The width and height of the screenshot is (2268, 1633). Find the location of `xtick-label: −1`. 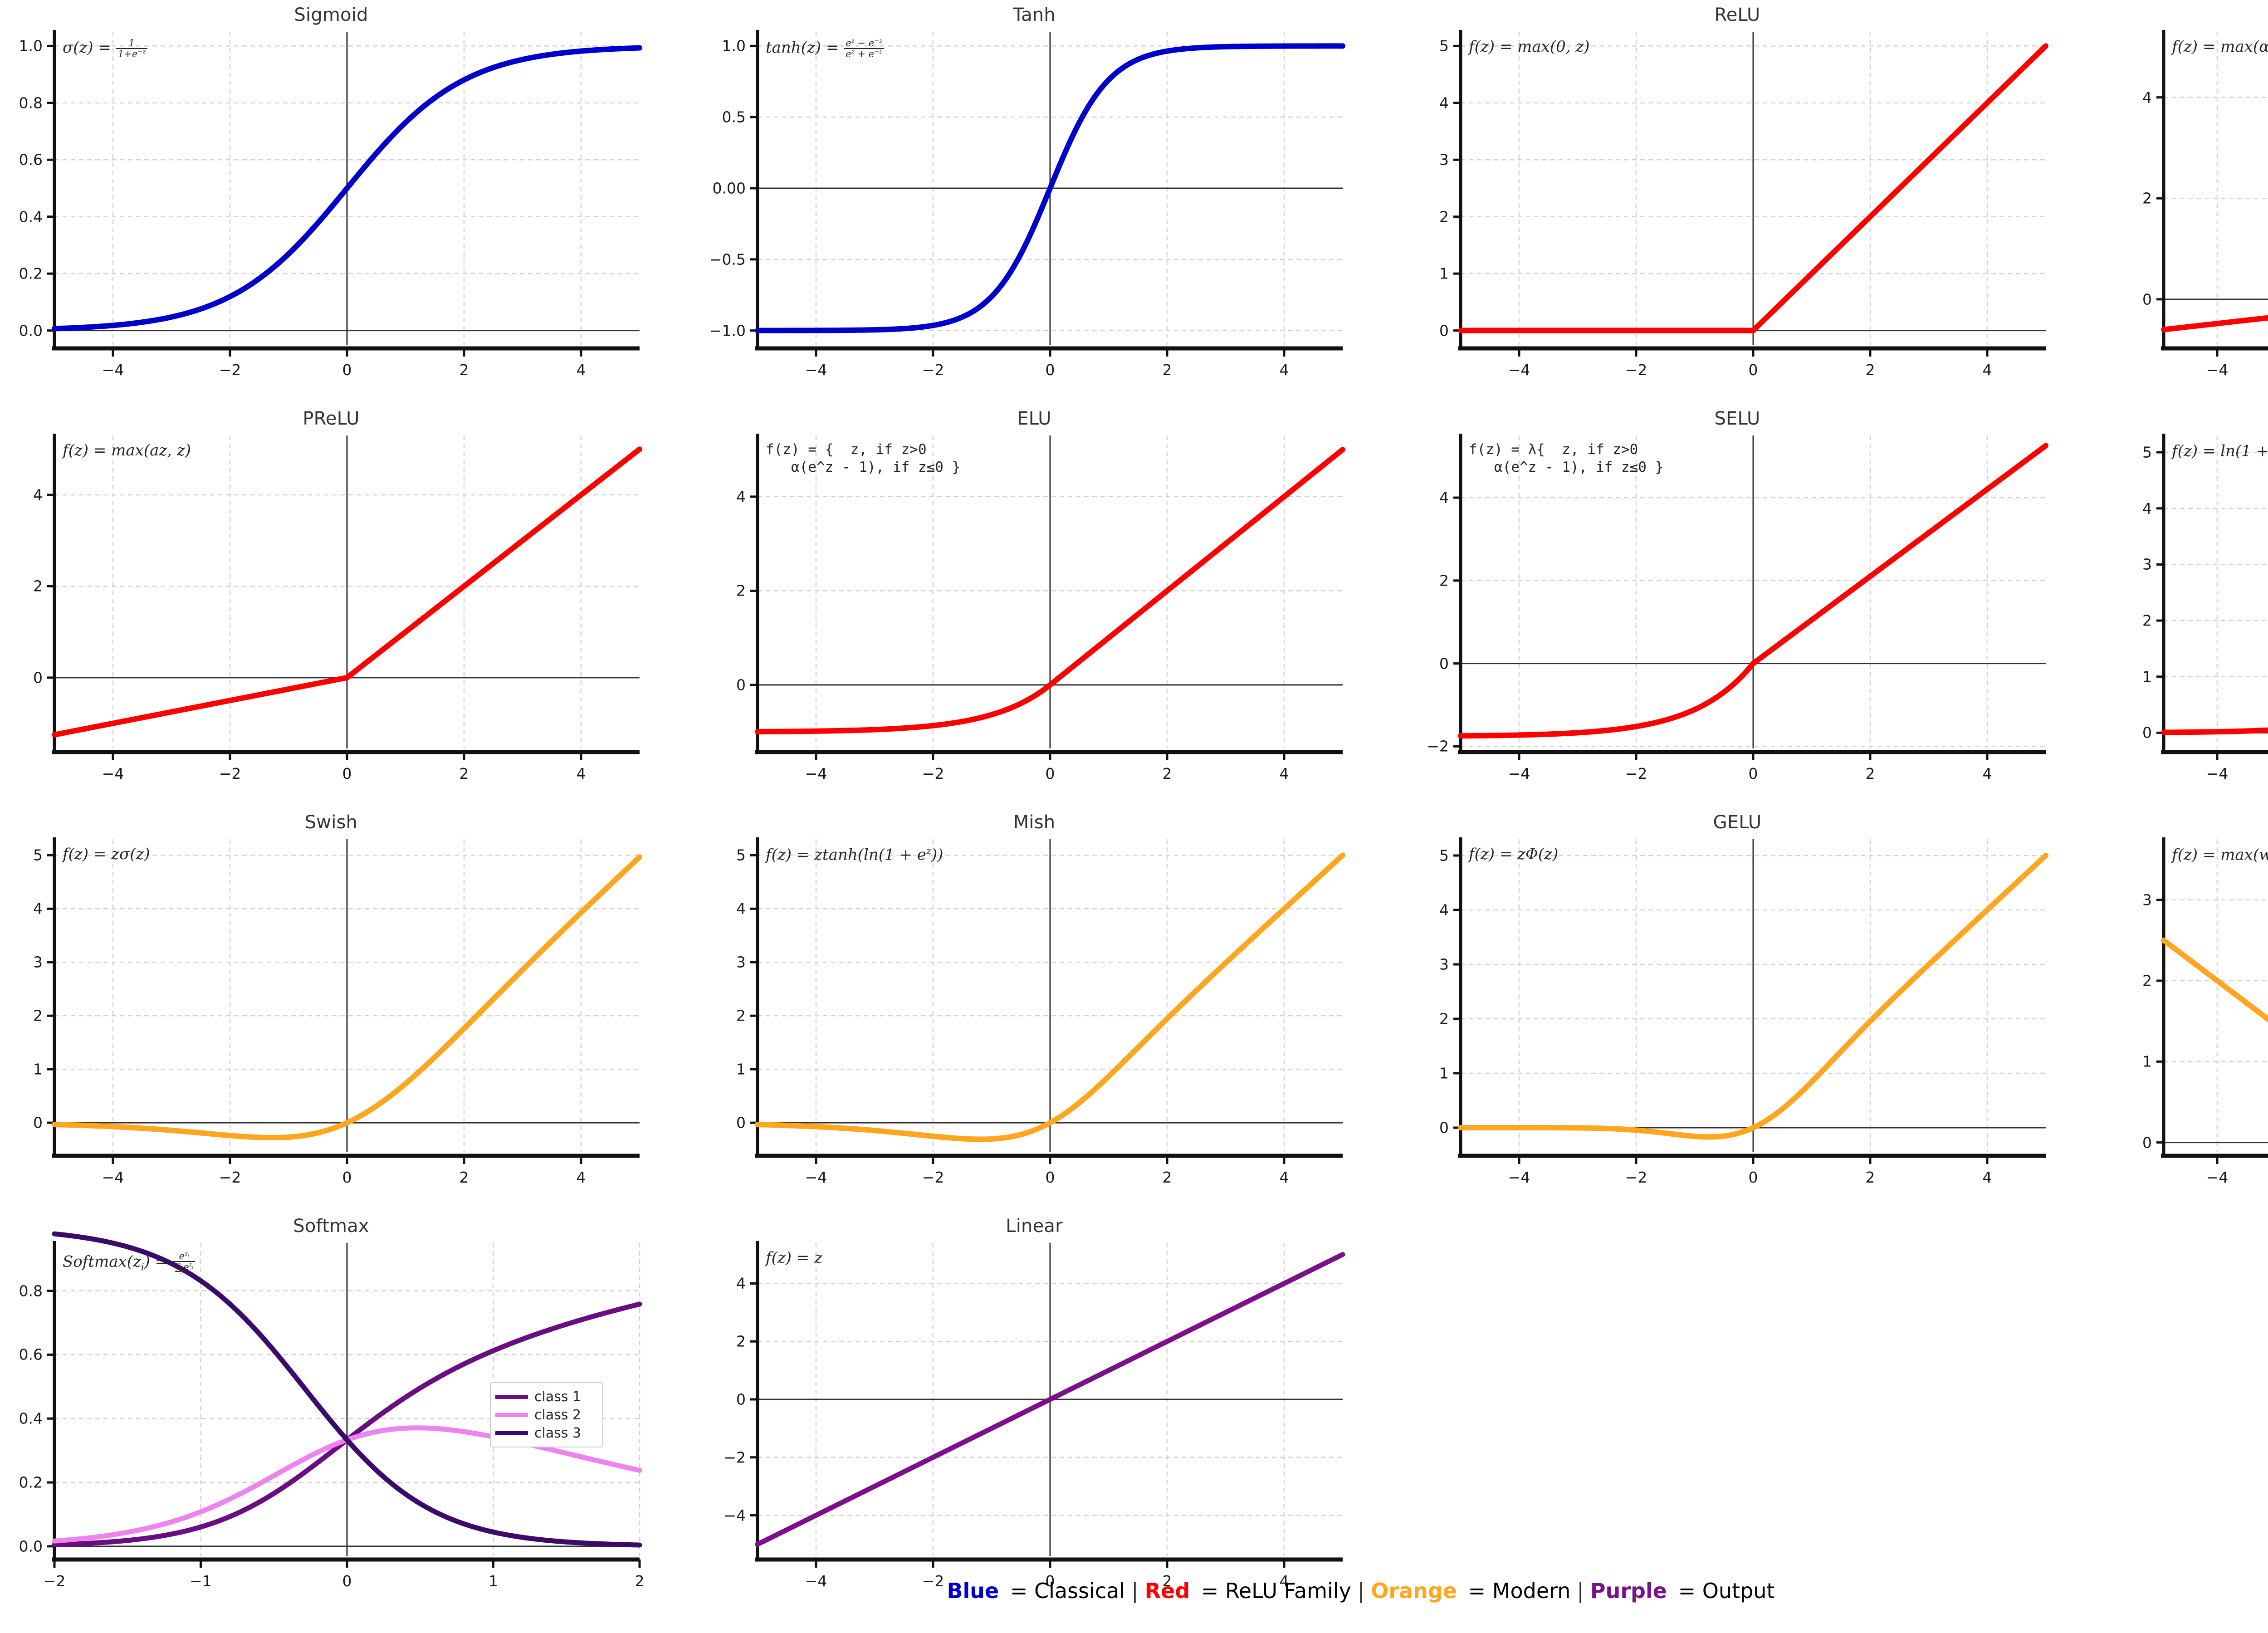

xtick-label: −1 is located at coordinates (201, 1581).